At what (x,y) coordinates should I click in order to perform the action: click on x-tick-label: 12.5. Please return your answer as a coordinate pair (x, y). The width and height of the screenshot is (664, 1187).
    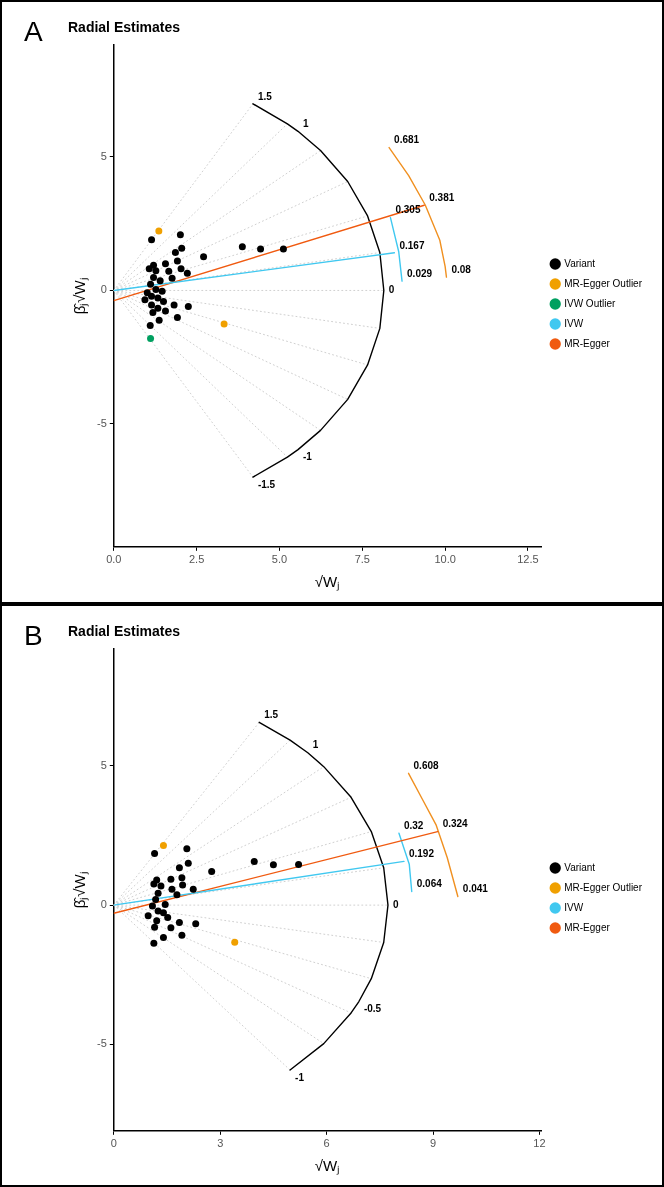
    Looking at the image, I should click on (528, 559).